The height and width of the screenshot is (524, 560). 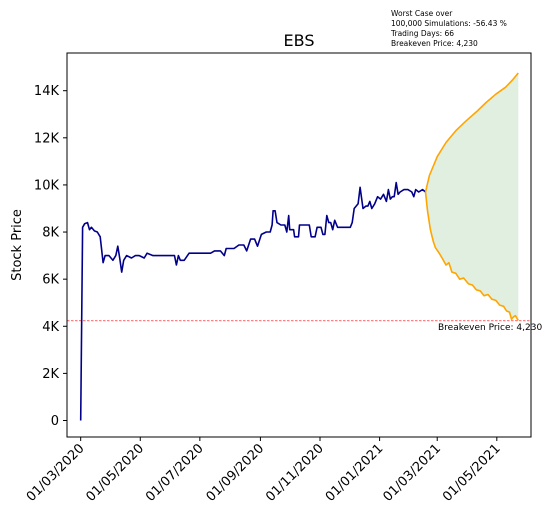 I want to click on y-tick-label: 6K, so click(x=50, y=280).